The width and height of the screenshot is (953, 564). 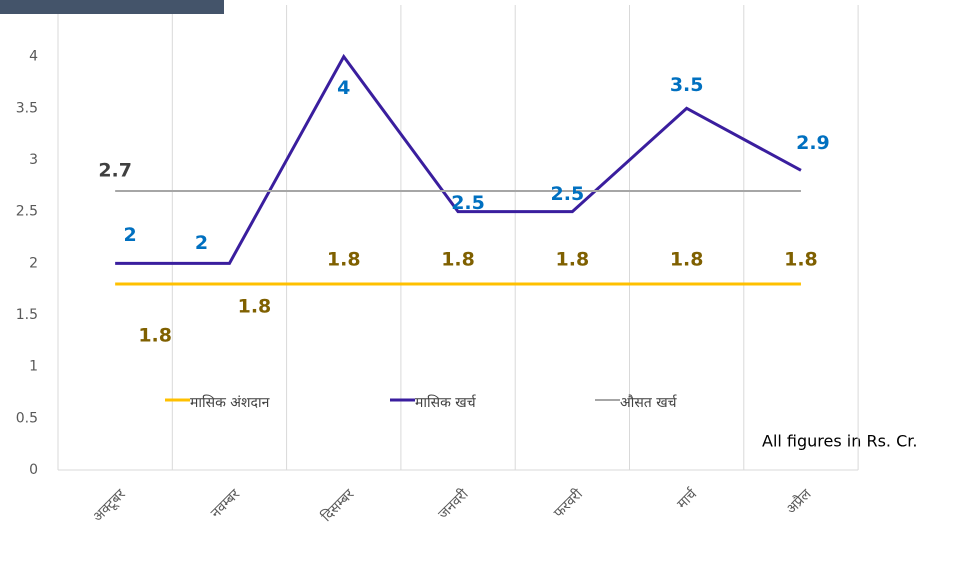 What do you see at coordinates (33, 57) in the screenshot?
I see `y-tick-label: 4` at bounding box center [33, 57].